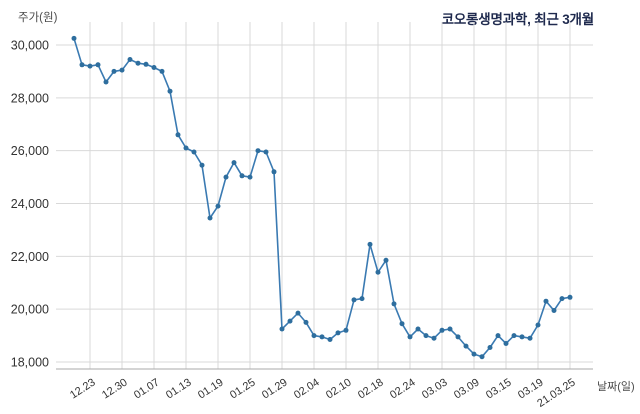 Image resolution: width=640 pixels, height=414 pixels. I want to click on chart-title: 코오롱생명과학, 최근 3개월, so click(518, 19).